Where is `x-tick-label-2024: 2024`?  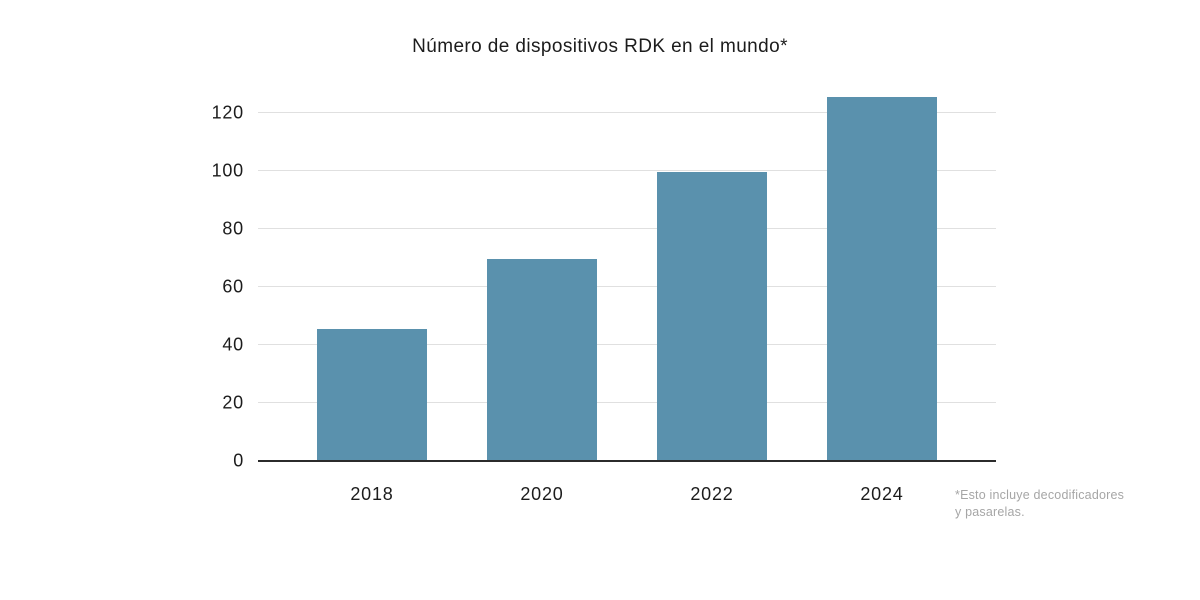
x-tick-label-2024: 2024 is located at coordinates (882, 494).